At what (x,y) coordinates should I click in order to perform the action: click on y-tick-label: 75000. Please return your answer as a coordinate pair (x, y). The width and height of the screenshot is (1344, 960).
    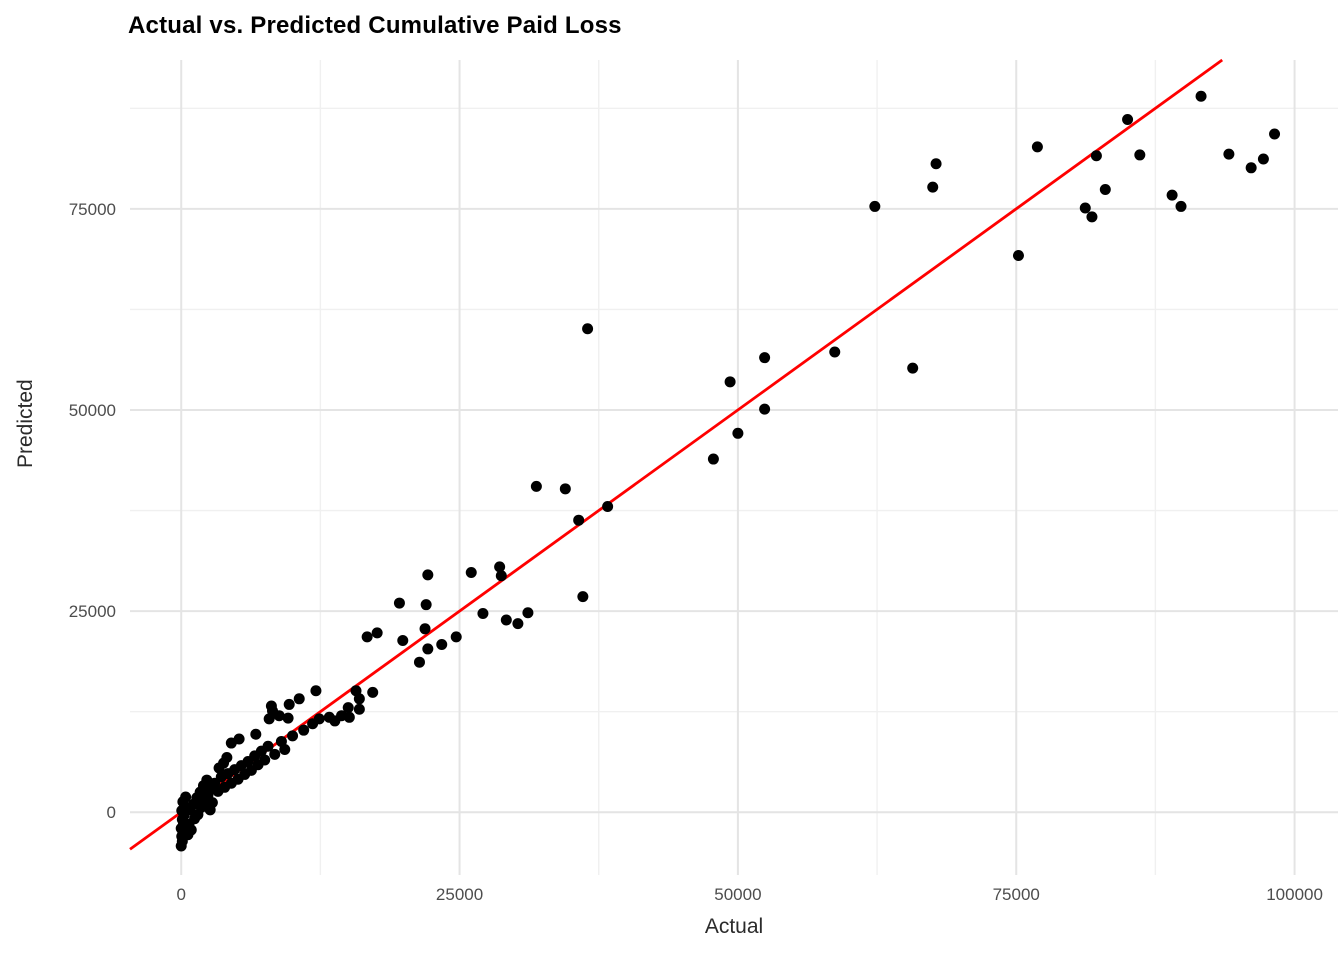
    Looking at the image, I should click on (92, 209).